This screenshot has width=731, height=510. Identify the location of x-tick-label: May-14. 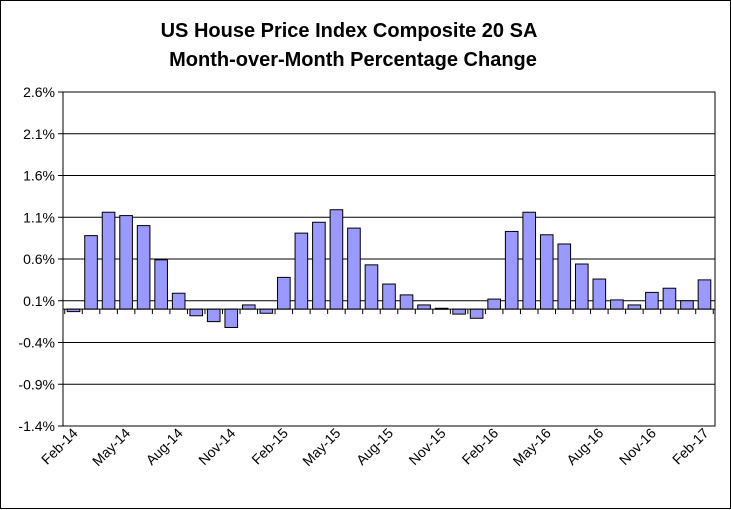
(111, 447).